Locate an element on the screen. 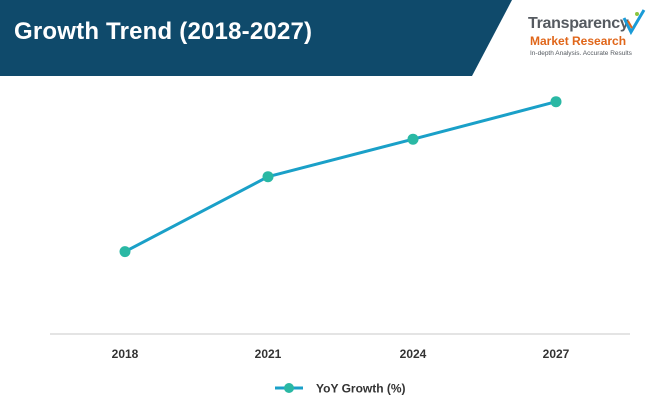 The height and width of the screenshot is (412, 650). header-banner is located at coordinates (256, 38).